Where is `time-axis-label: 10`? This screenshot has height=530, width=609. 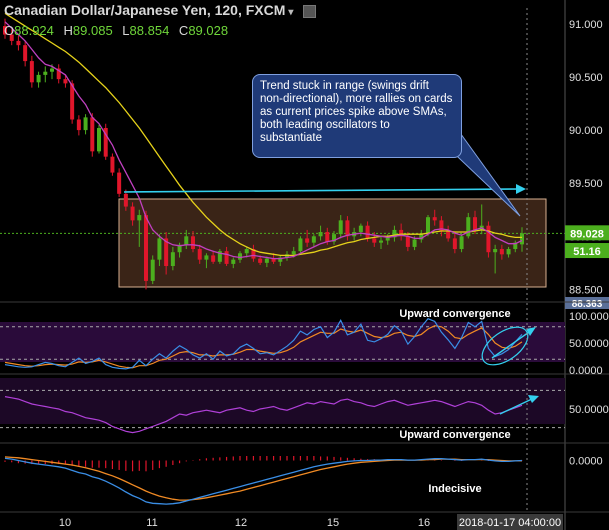 time-axis-label: 10 is located at coordinates (65, 523).